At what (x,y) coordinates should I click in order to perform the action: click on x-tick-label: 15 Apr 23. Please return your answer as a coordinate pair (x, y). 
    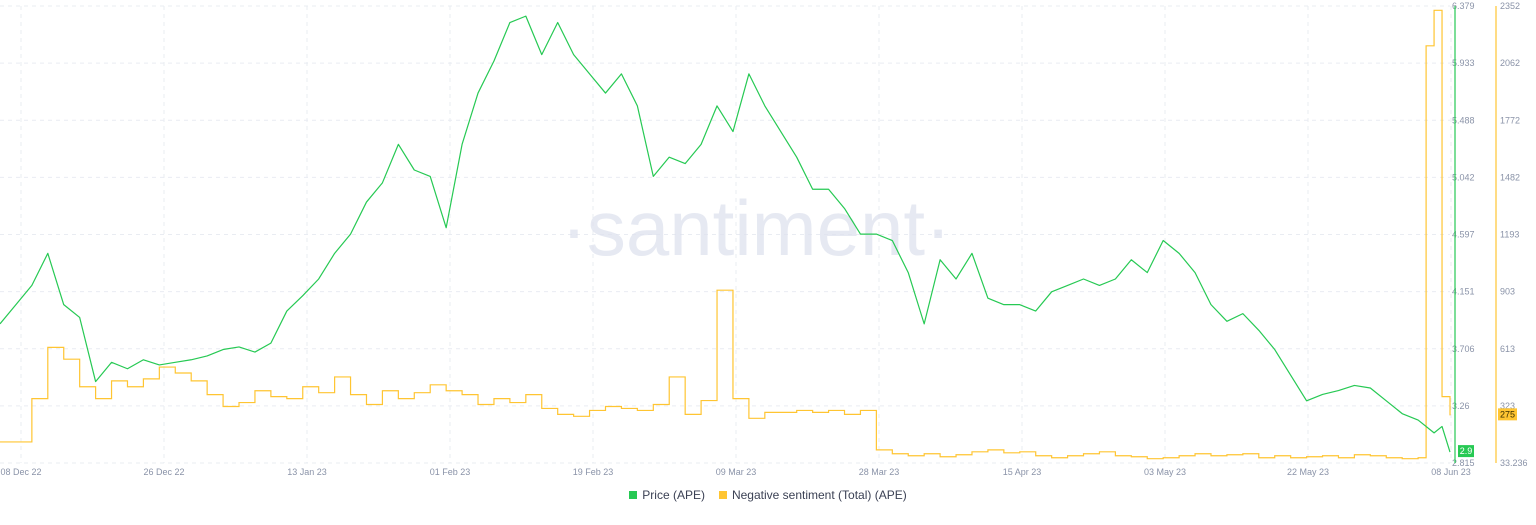
    Looking at the image, I should click on (1022, 472).